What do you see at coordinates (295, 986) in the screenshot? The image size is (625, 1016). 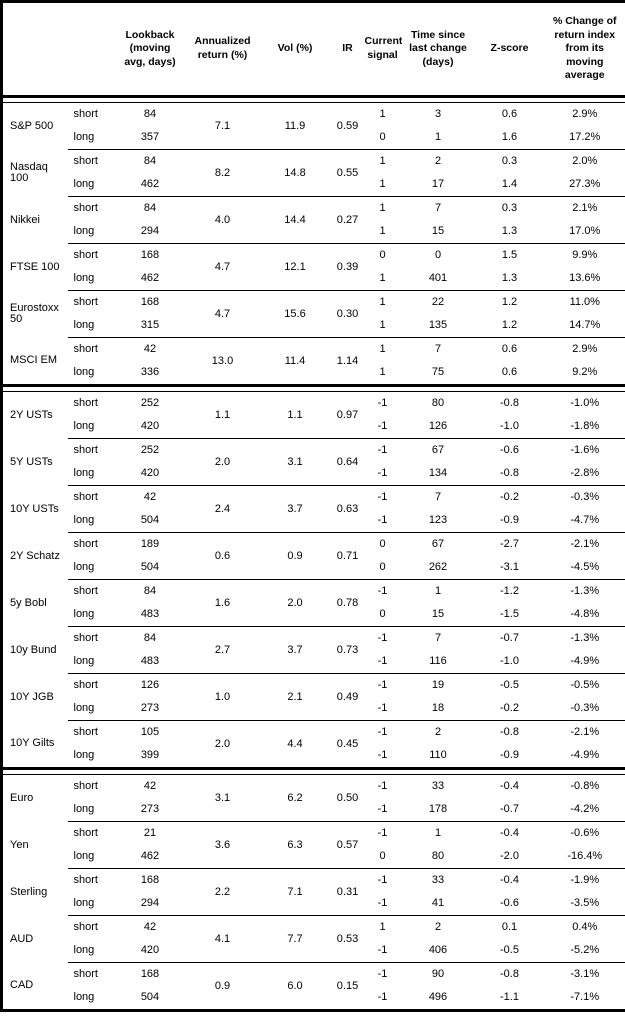 I see `vol-value: 6.0` at bounding box center [295, 986].